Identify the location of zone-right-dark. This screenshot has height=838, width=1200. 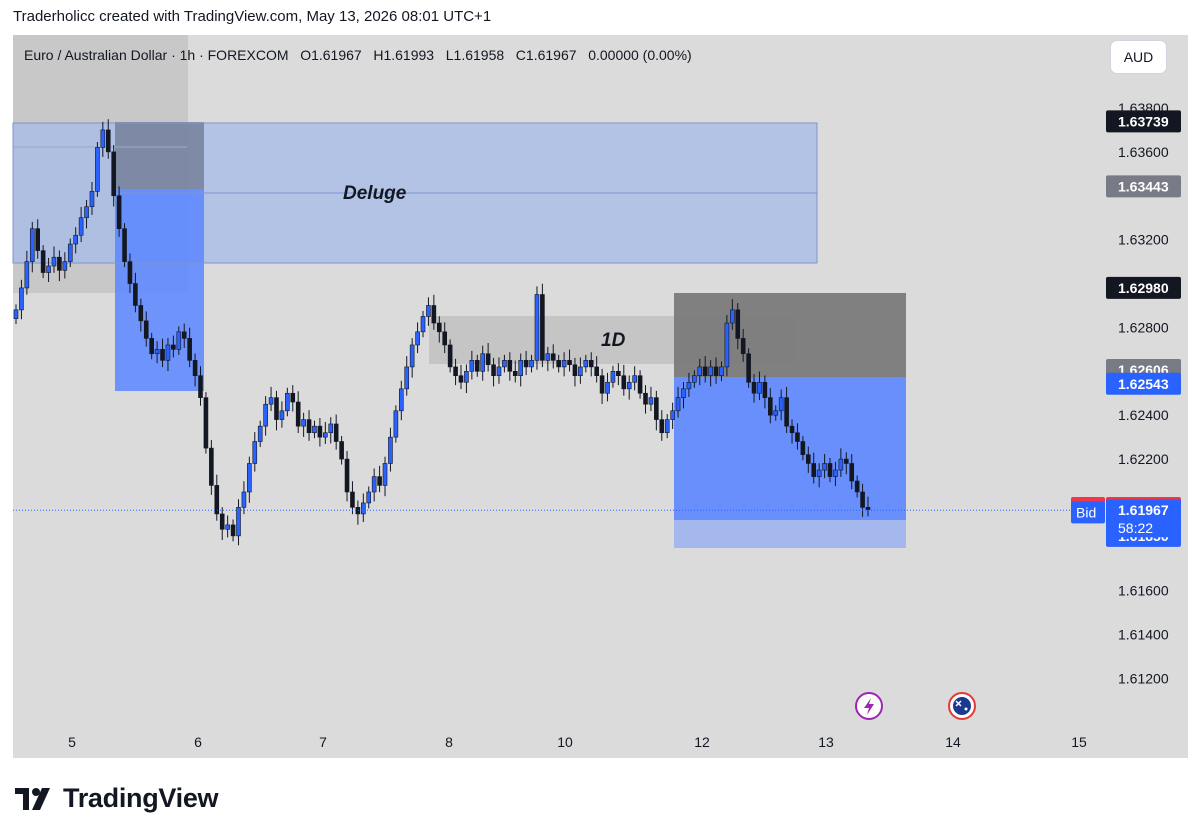
(790, 335).